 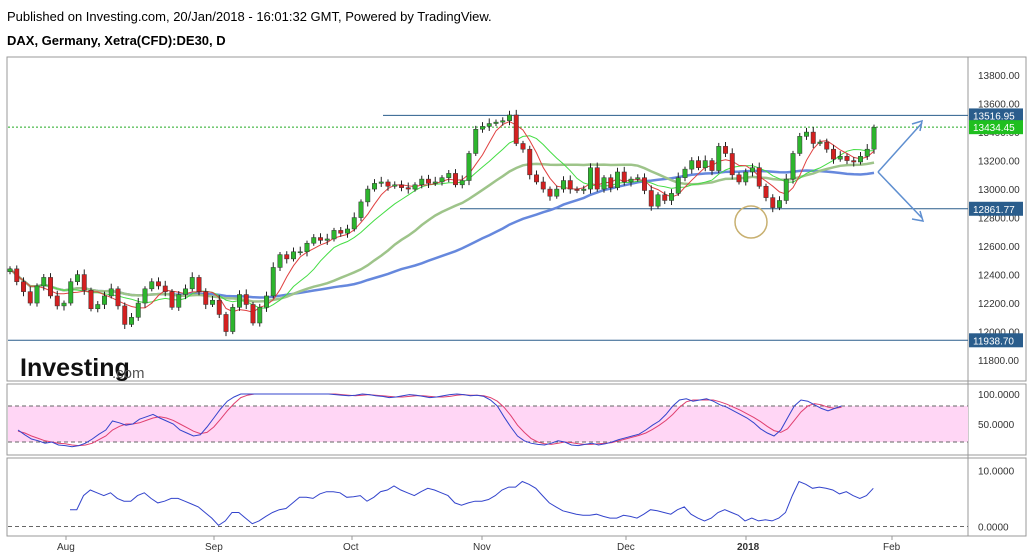 I want to click on price-tag-label: 12861.77, so click(x=994, y=210).